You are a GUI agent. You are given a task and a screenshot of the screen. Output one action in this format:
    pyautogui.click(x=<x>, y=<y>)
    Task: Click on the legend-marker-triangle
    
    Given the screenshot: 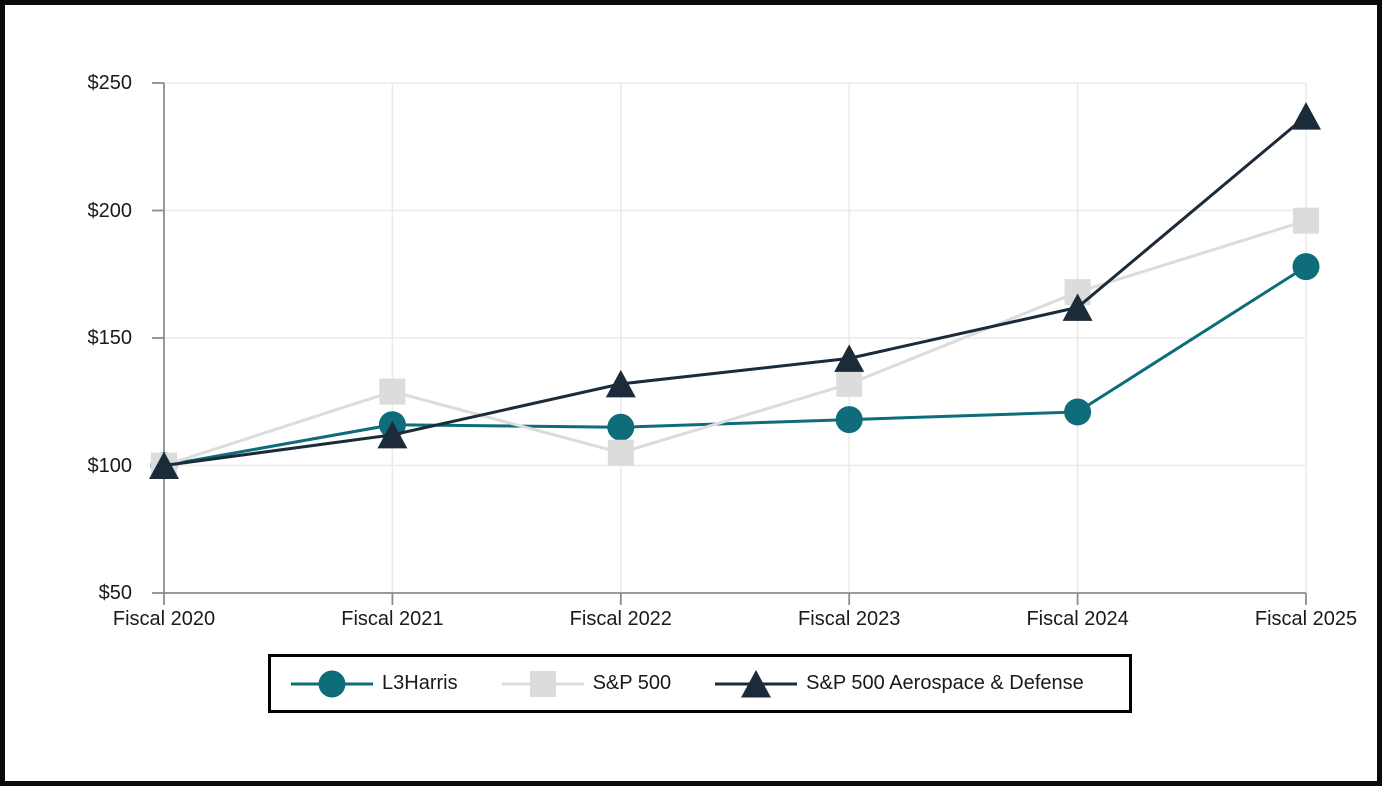 What is the action you would take?
    pyautogui.click(x=756, y=683)
    